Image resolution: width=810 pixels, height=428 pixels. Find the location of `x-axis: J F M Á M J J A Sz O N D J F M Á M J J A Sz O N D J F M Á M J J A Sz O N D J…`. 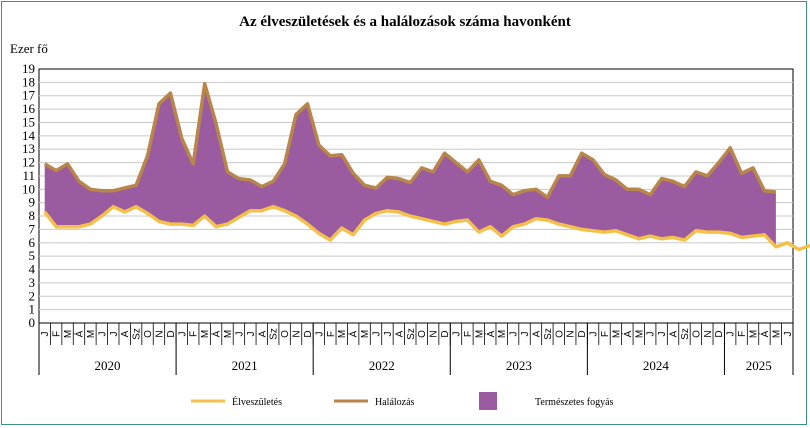

x-axis: J F M Á M J J A Sz O N D J F M Á M J J A Sz O N D J F M Á M J J A Sz O N D J… is located at coordinates (416, 349).